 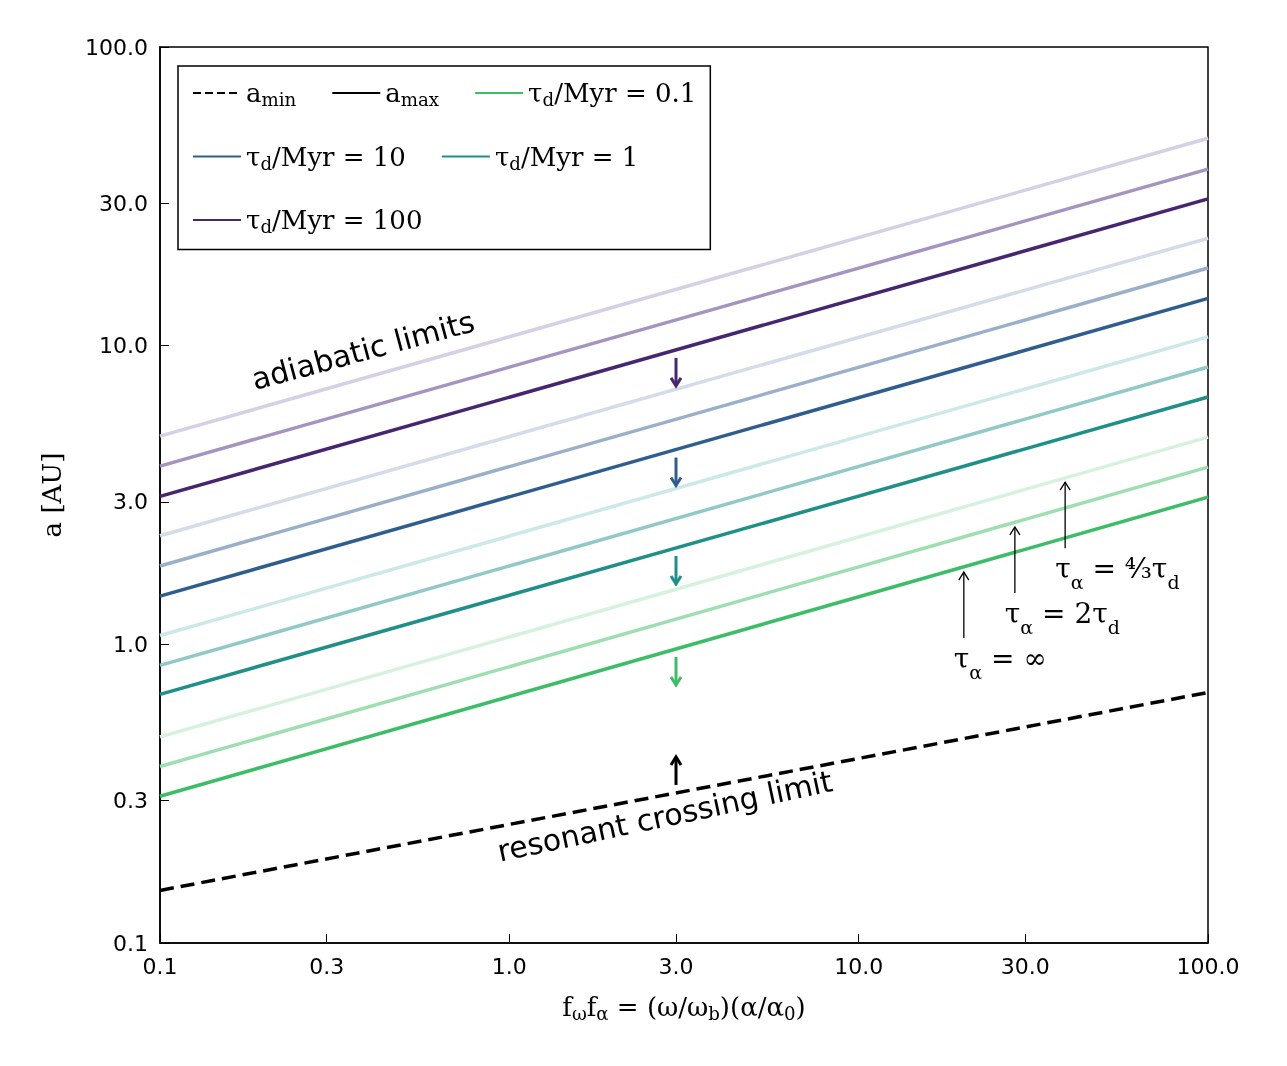 I want to click on y-tick-label: 1.0, so click(x=130, y=644).